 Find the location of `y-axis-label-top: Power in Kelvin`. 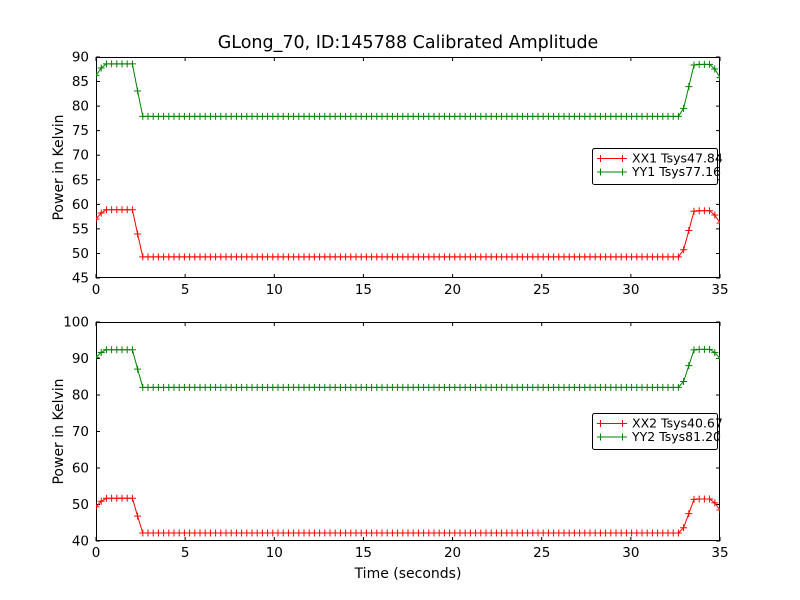

y-axis-label-top: Power in Kelvin is located at coordinates (59, 167).